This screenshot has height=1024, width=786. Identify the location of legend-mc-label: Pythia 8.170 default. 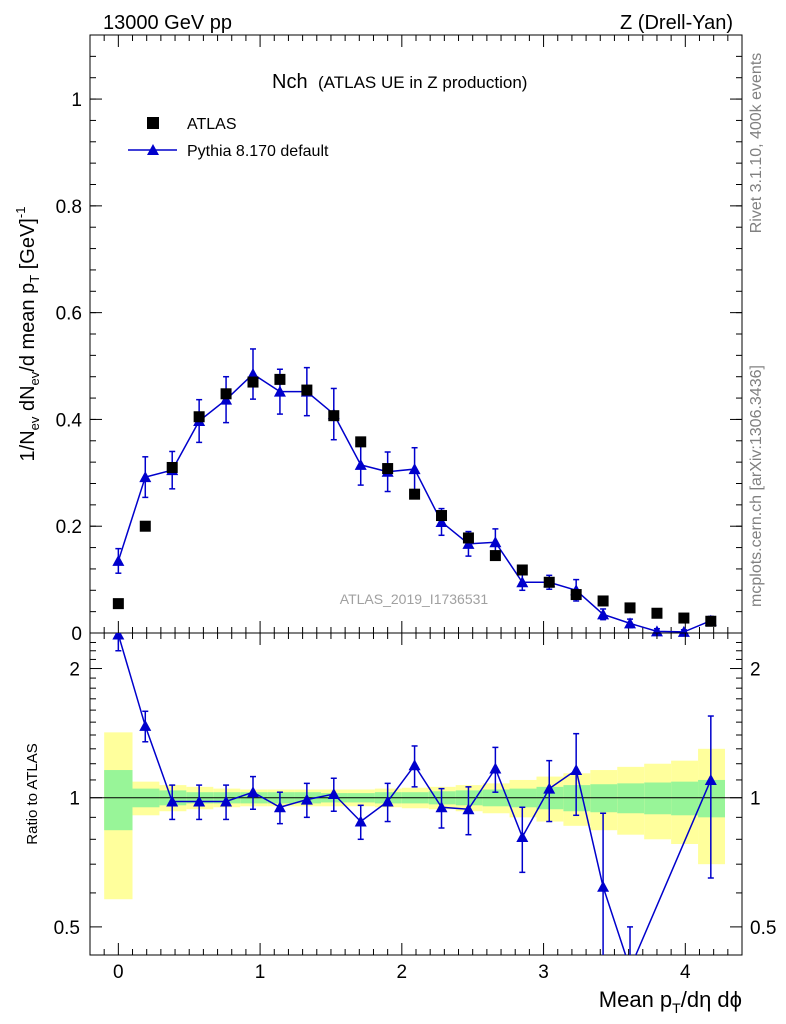
(258, 151).